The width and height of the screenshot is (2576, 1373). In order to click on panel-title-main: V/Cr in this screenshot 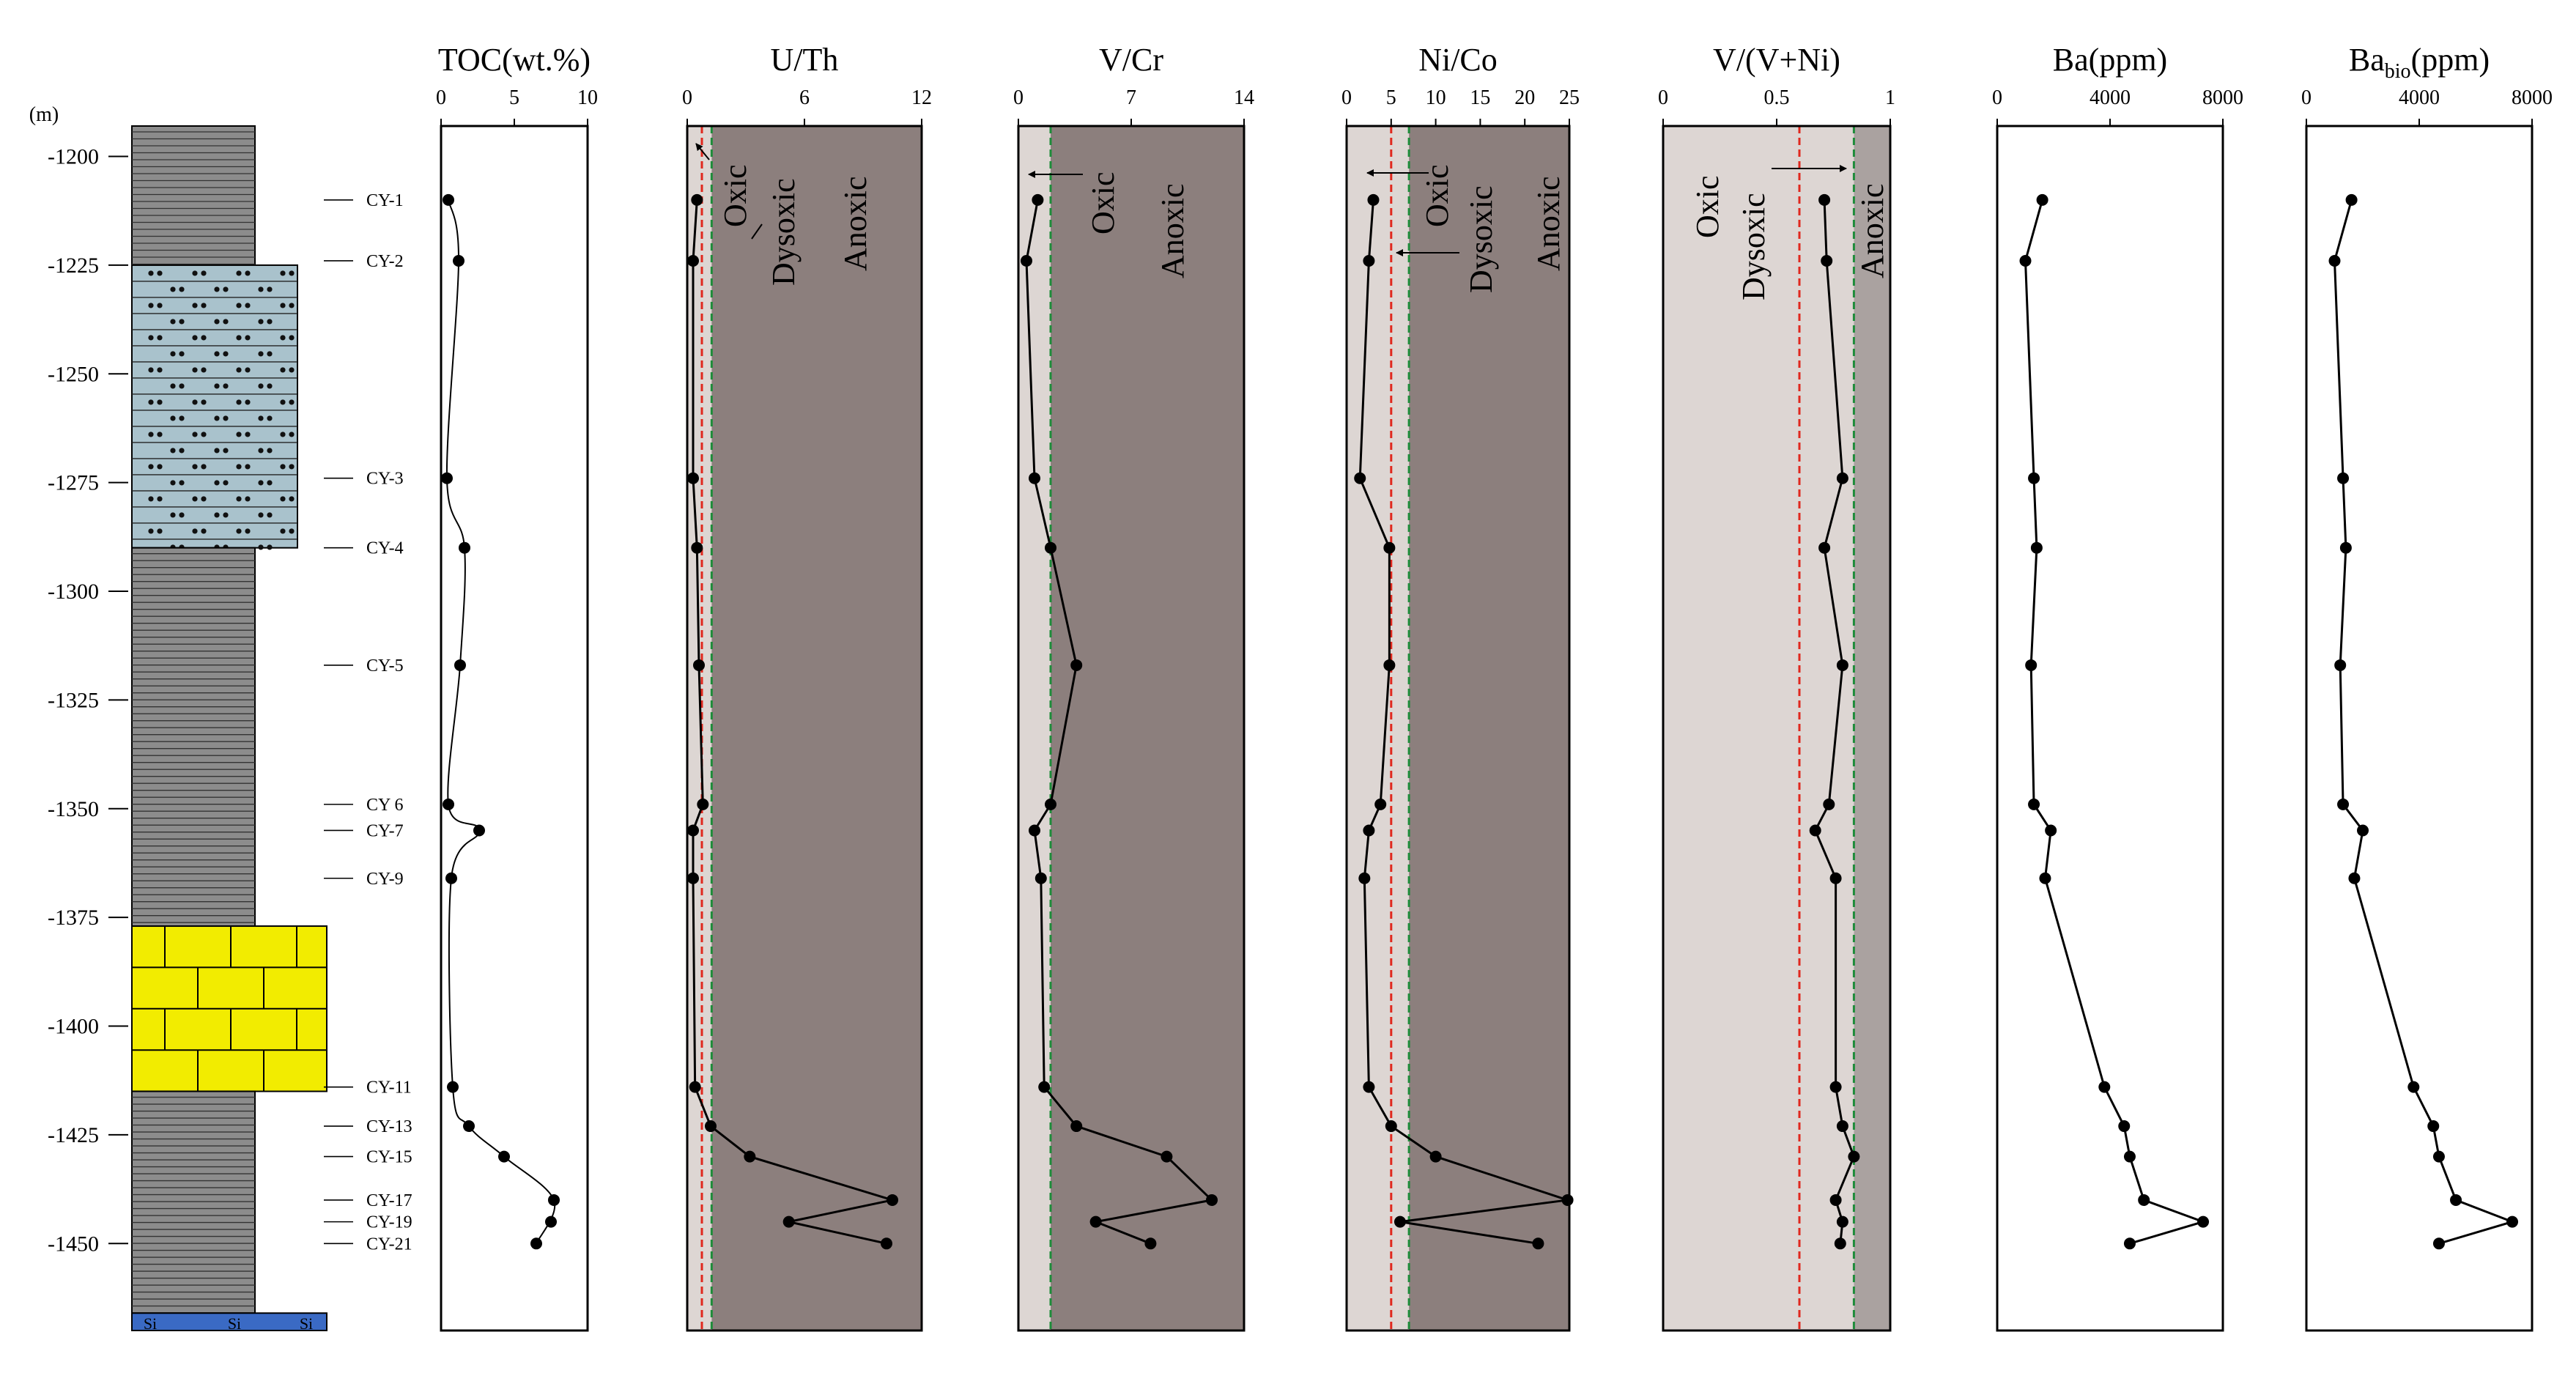, I will do `click(1131, 60)`.